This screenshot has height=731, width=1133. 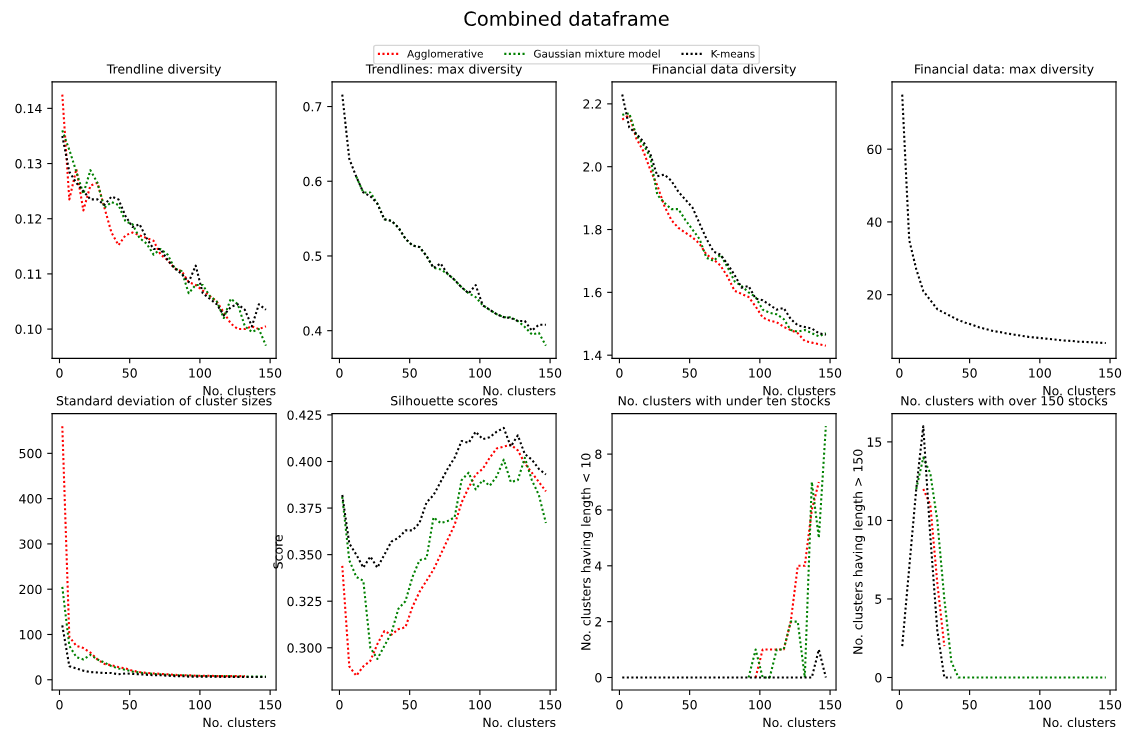 What do you see at coordinates (304, 648) in the screenshot?
I see `y-tick-label: 0.300` at bounding box center [304, 648].